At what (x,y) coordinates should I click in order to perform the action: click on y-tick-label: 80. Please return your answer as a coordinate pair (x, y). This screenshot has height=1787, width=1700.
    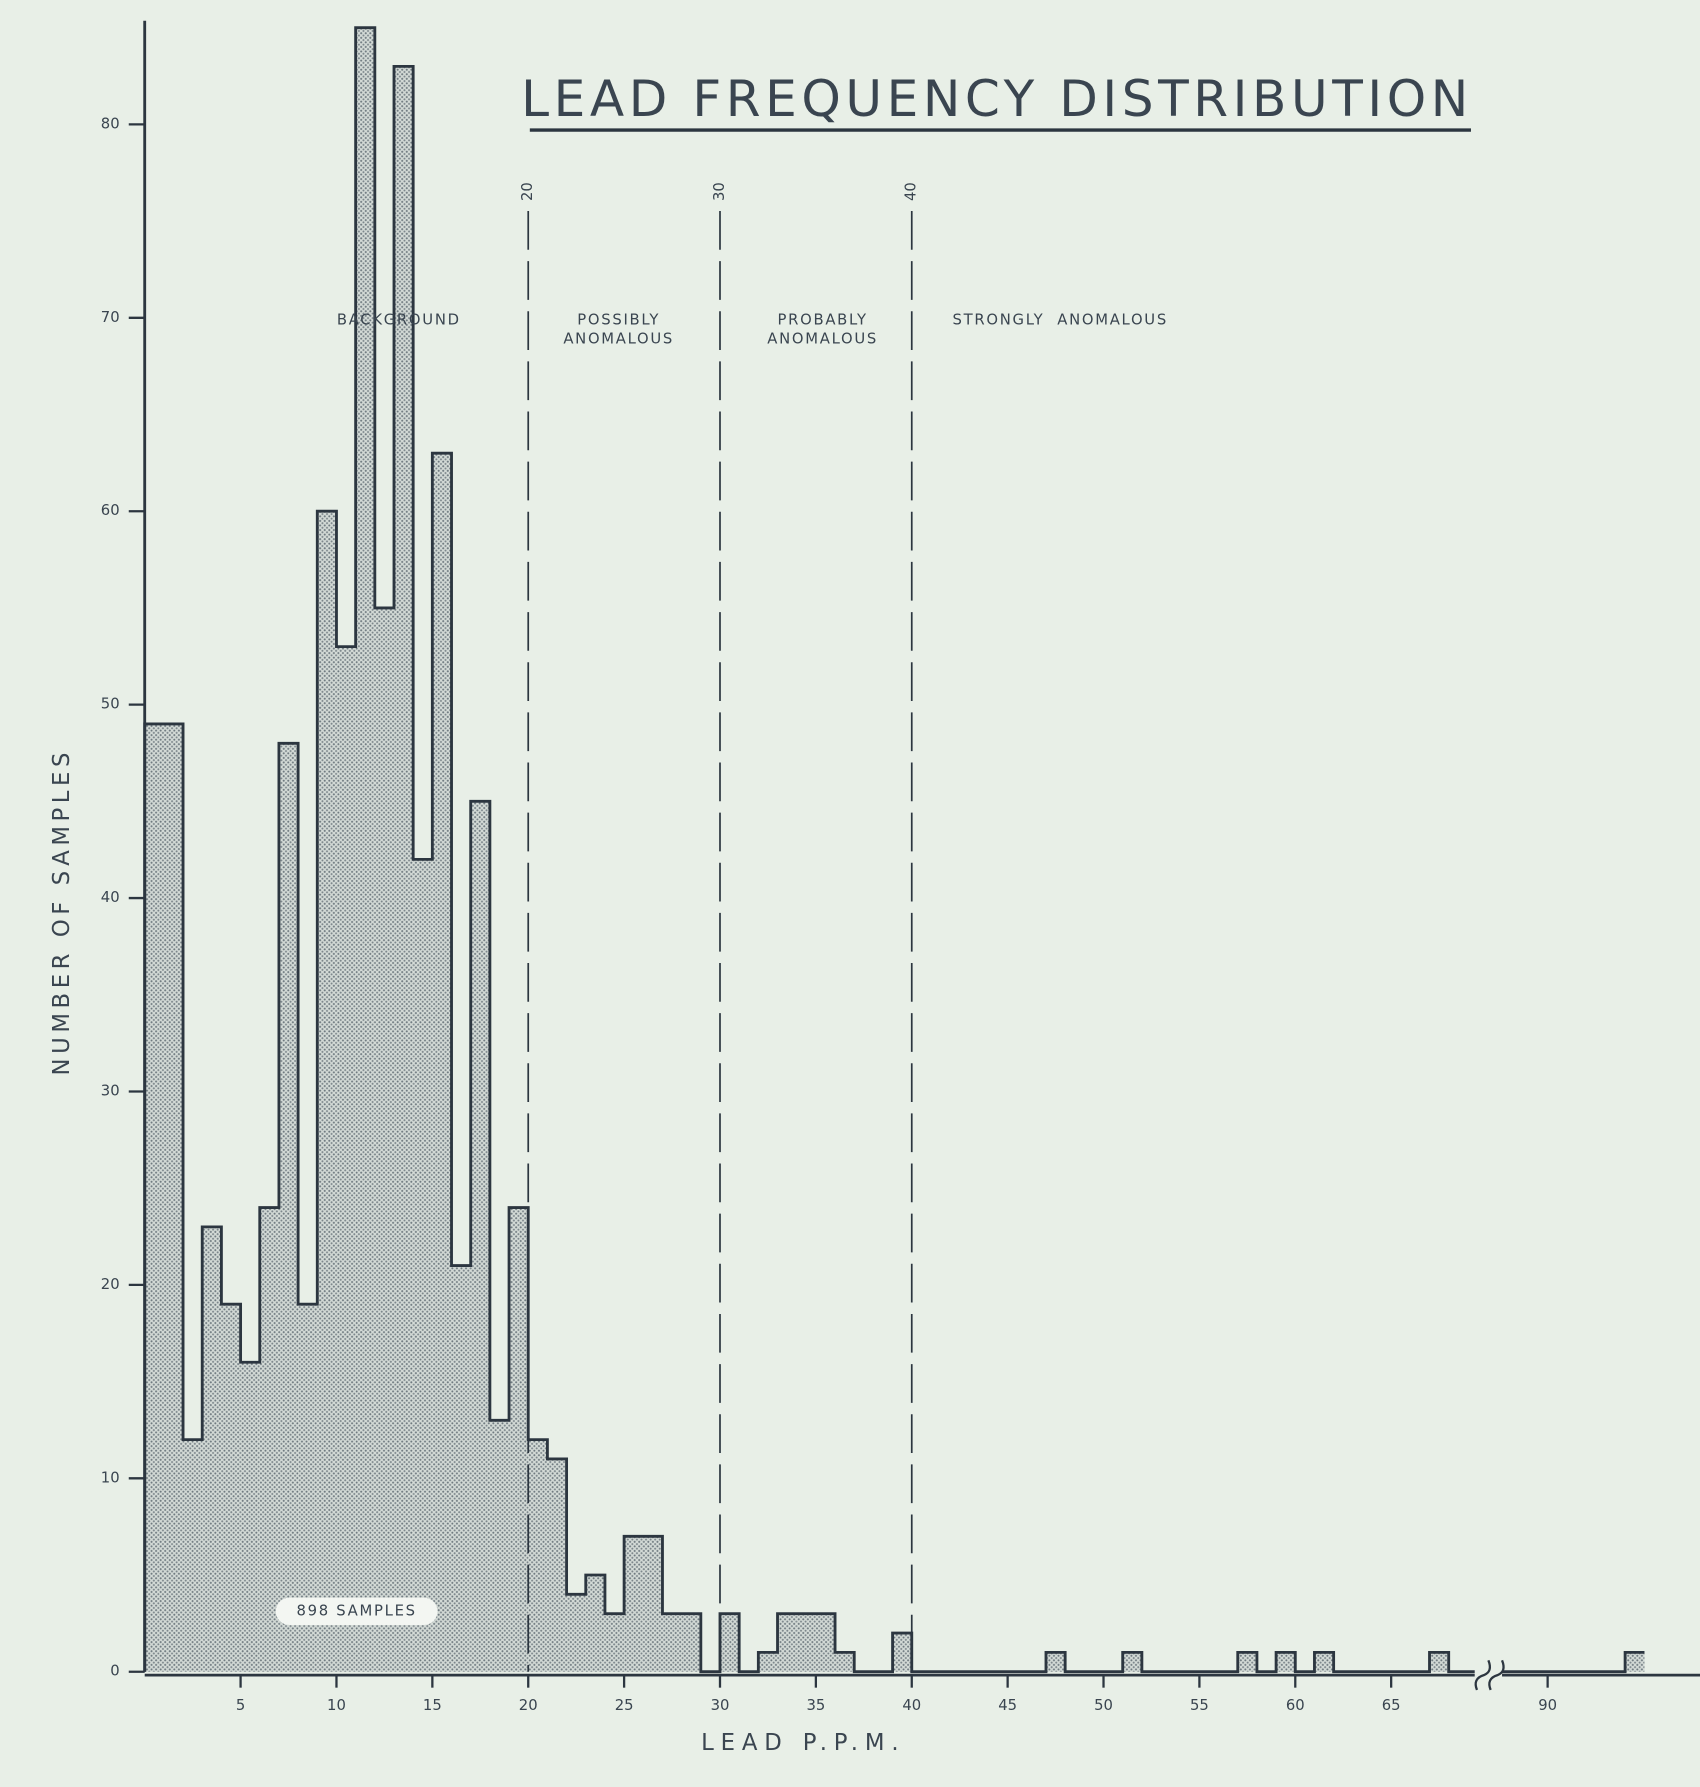
    Looking at the image, I should click on (110, 123).